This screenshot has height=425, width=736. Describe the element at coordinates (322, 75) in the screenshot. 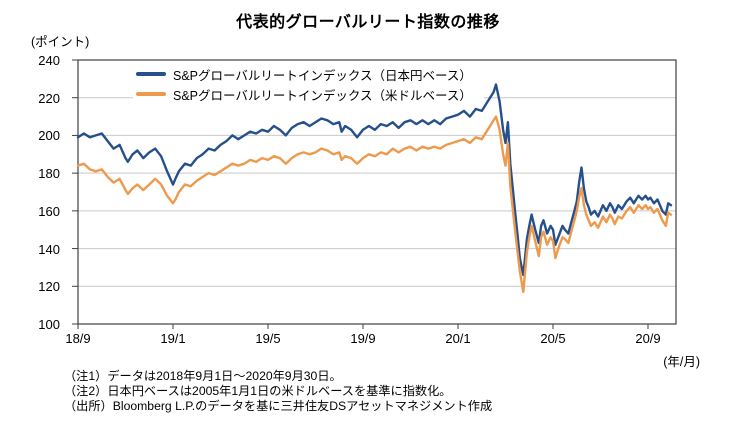

I see `legend-label-jpy: S&Pグローバルリートインデックス（日本円ベース）` at that location.